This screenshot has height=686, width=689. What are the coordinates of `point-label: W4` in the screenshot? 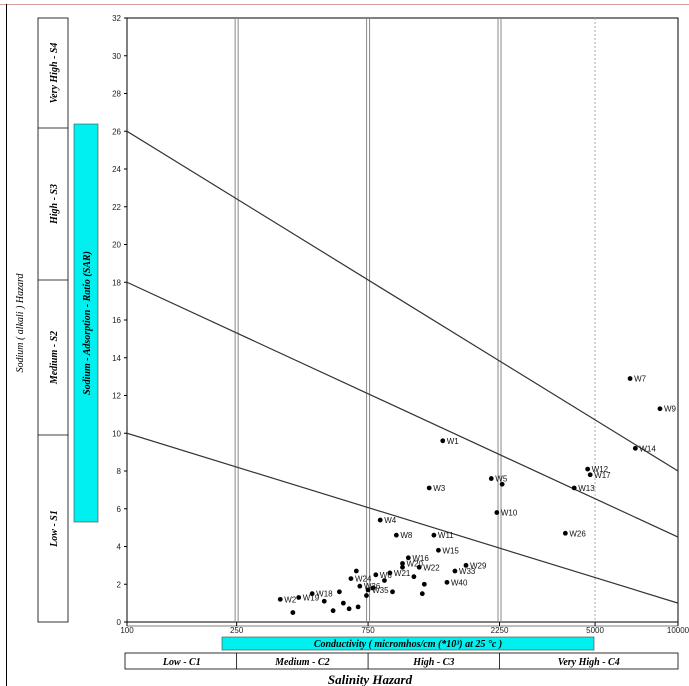 It's located at (390, 520).